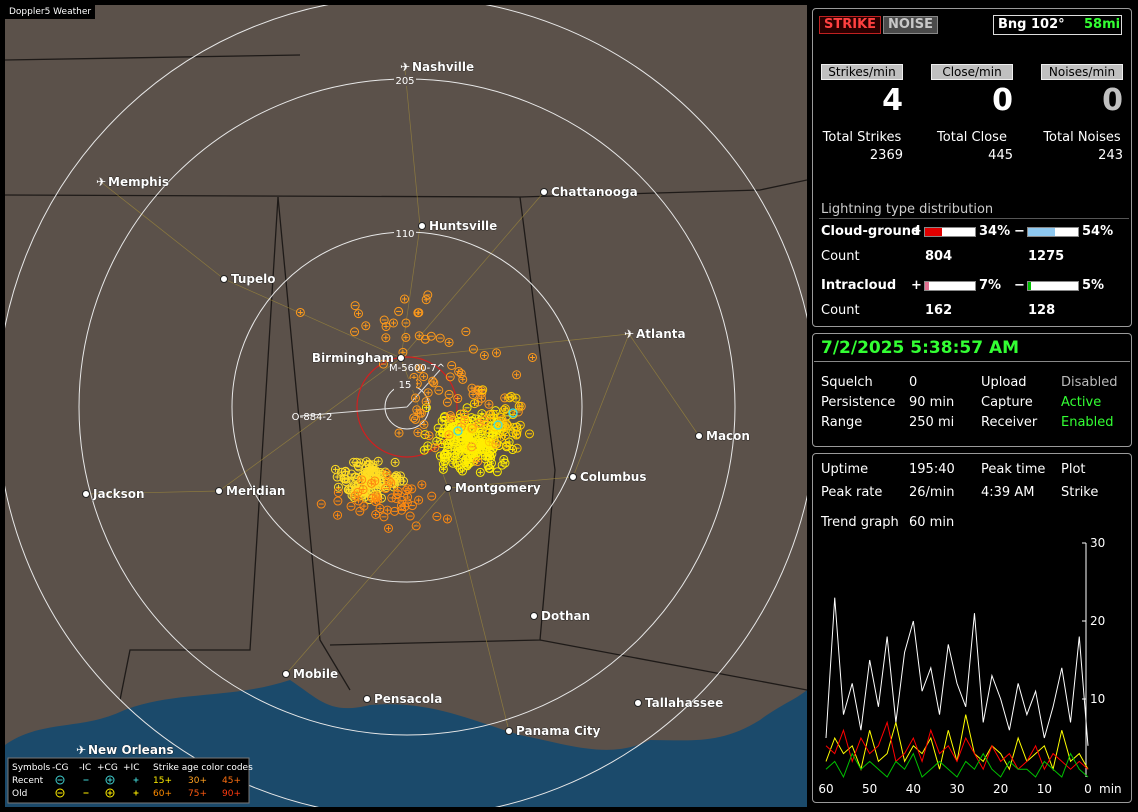 The image size is (1138, 812). Describe the element at coordinates (913, 382) in the screenshot. I see `setting-text: 0` at that location.